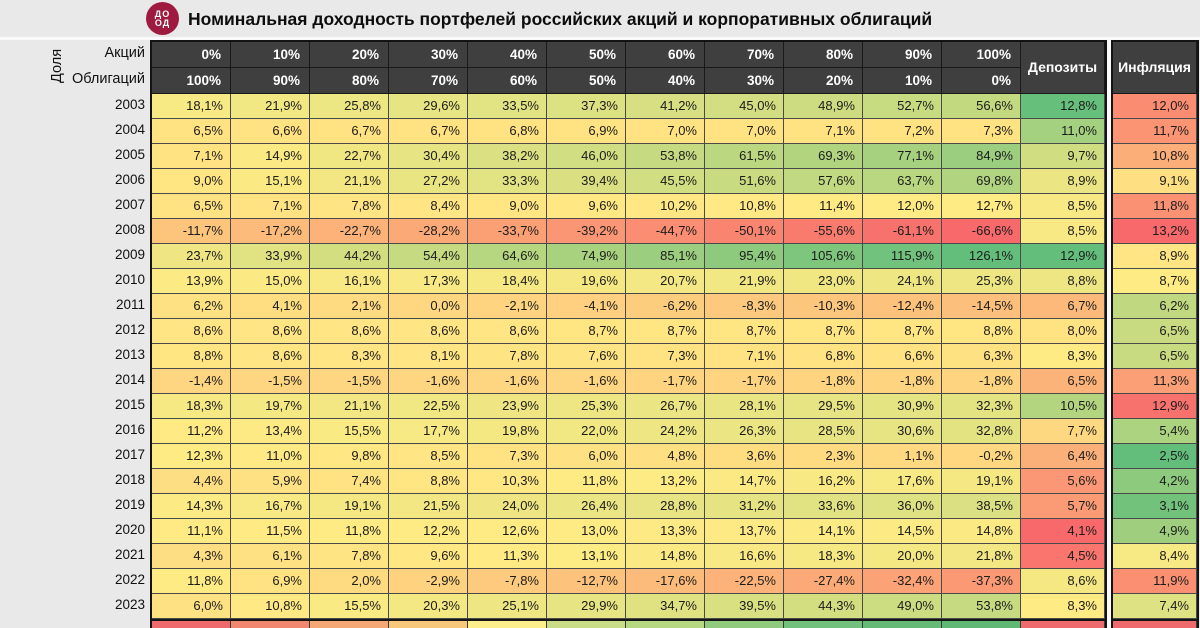 This screenshot has width=1200, height=628. Describe the element at coordinates (349, 356) in the screenshot. I see `return-cell: 8,3%` at that location.